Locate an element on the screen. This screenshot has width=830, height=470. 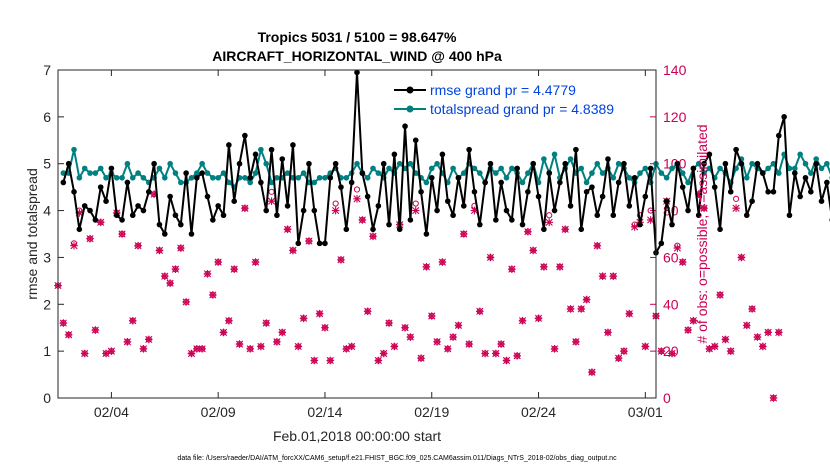
x-tick-label: 03/01 is located at coordinates (645, 412).